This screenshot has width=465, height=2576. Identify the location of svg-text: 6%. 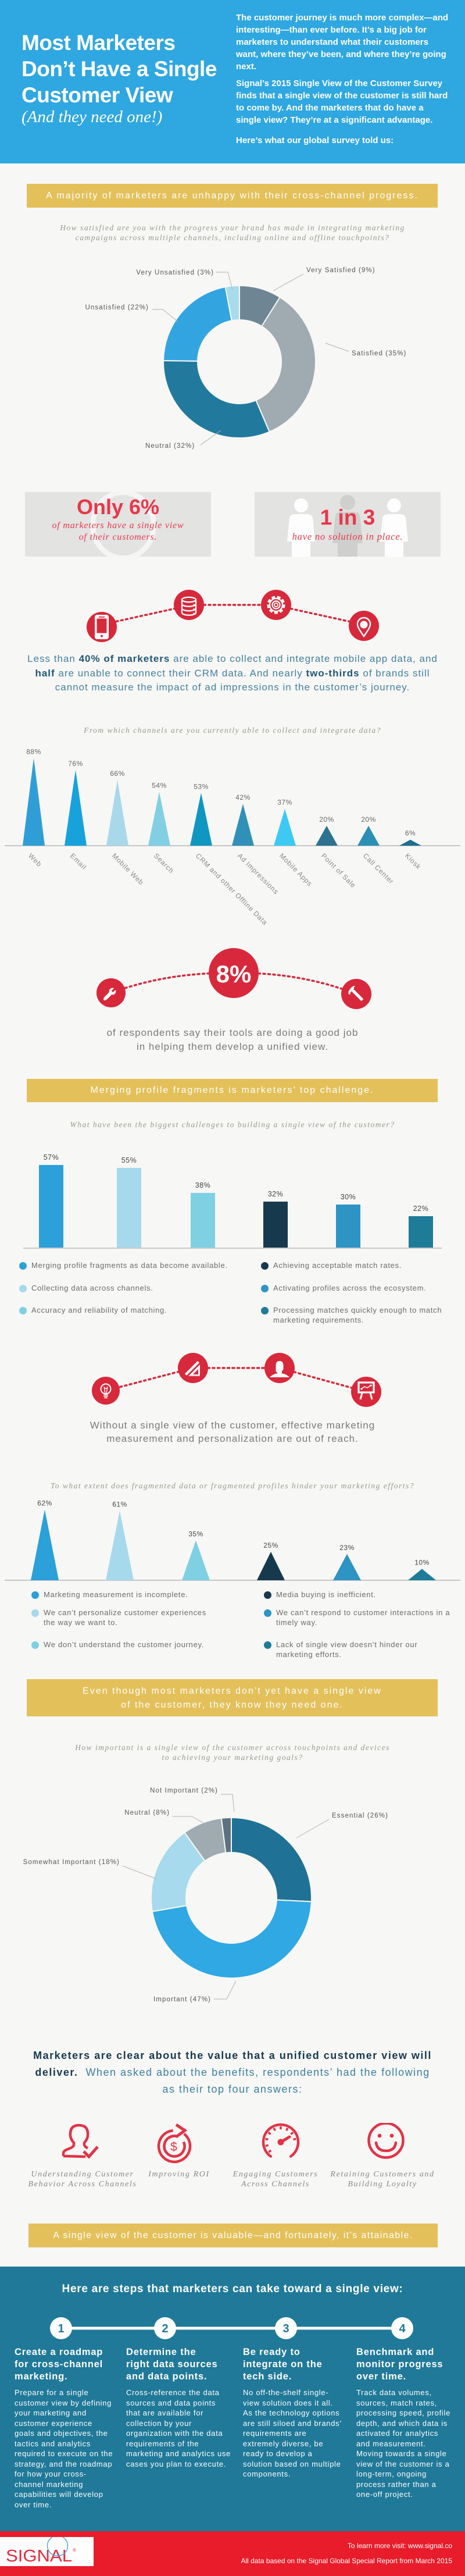
(411, 833).